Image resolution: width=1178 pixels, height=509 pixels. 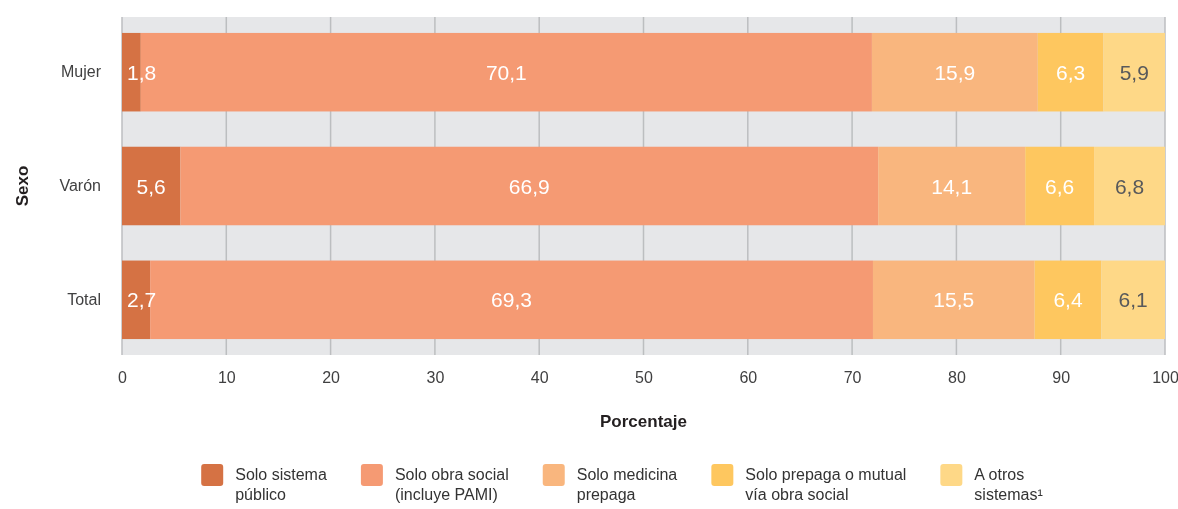 I want to click on data-label: 66,9, so click(x=529, y=186).